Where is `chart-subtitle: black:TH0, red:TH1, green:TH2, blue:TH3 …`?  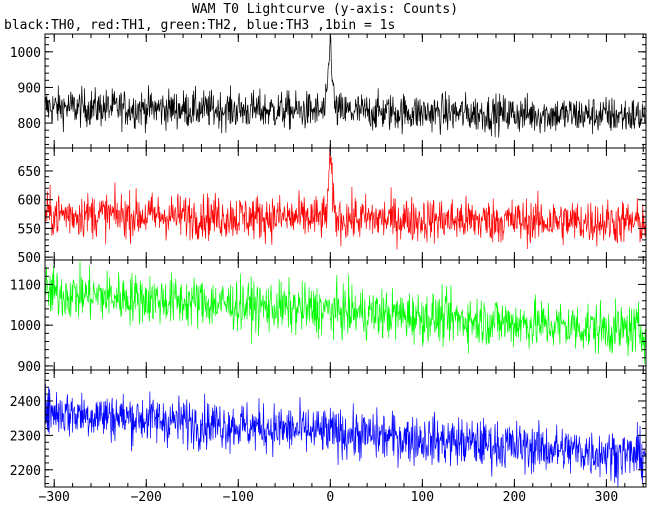 chart-subtitle: black:TH0, red:TH1, green:TH2, blue:TH3 … is located at coordinates (199, 25).